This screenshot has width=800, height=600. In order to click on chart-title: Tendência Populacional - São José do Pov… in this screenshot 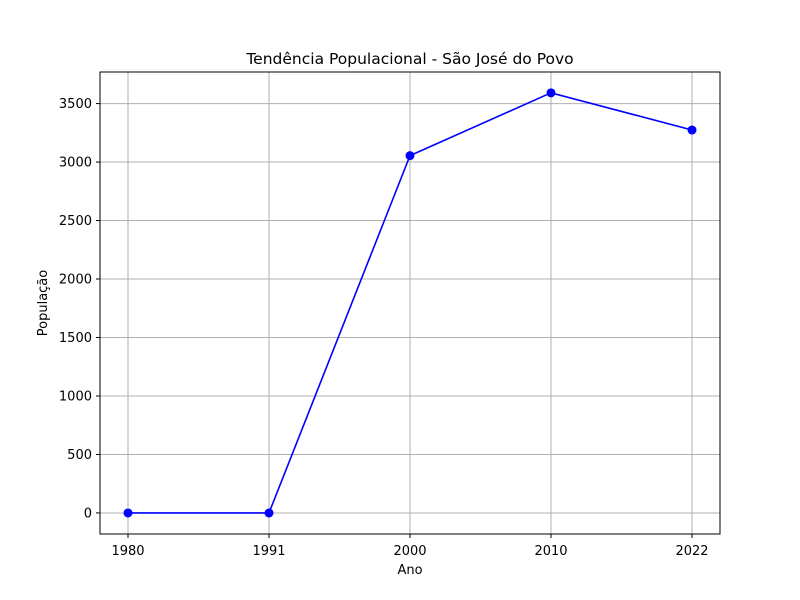, I will do `click(409, 59)`.